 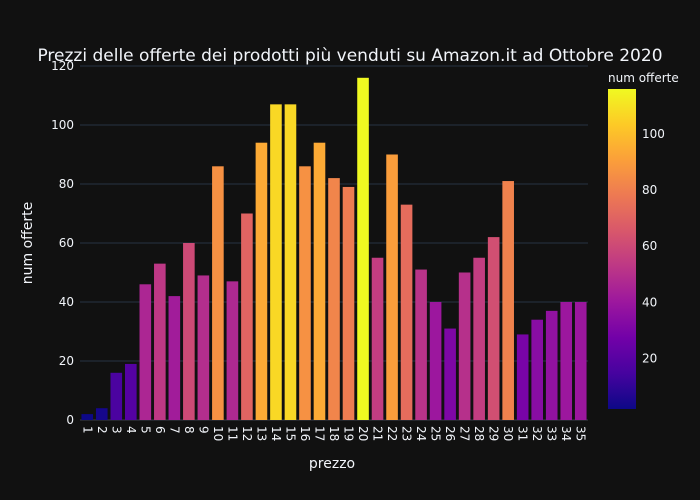 I want to click on x-tick-label: 2, so click(x=102, y=430).